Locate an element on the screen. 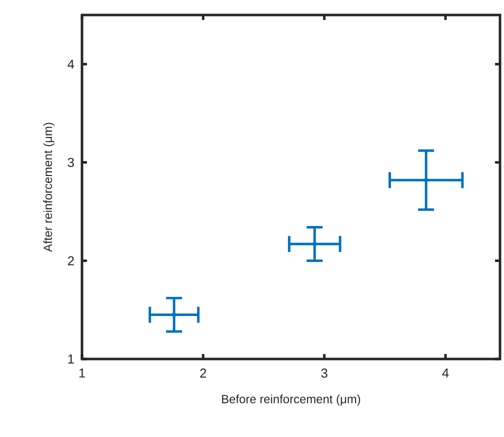 This screenshot has height=437, width=504. x-tick-label: 3 is located at coordinates (324, 373).